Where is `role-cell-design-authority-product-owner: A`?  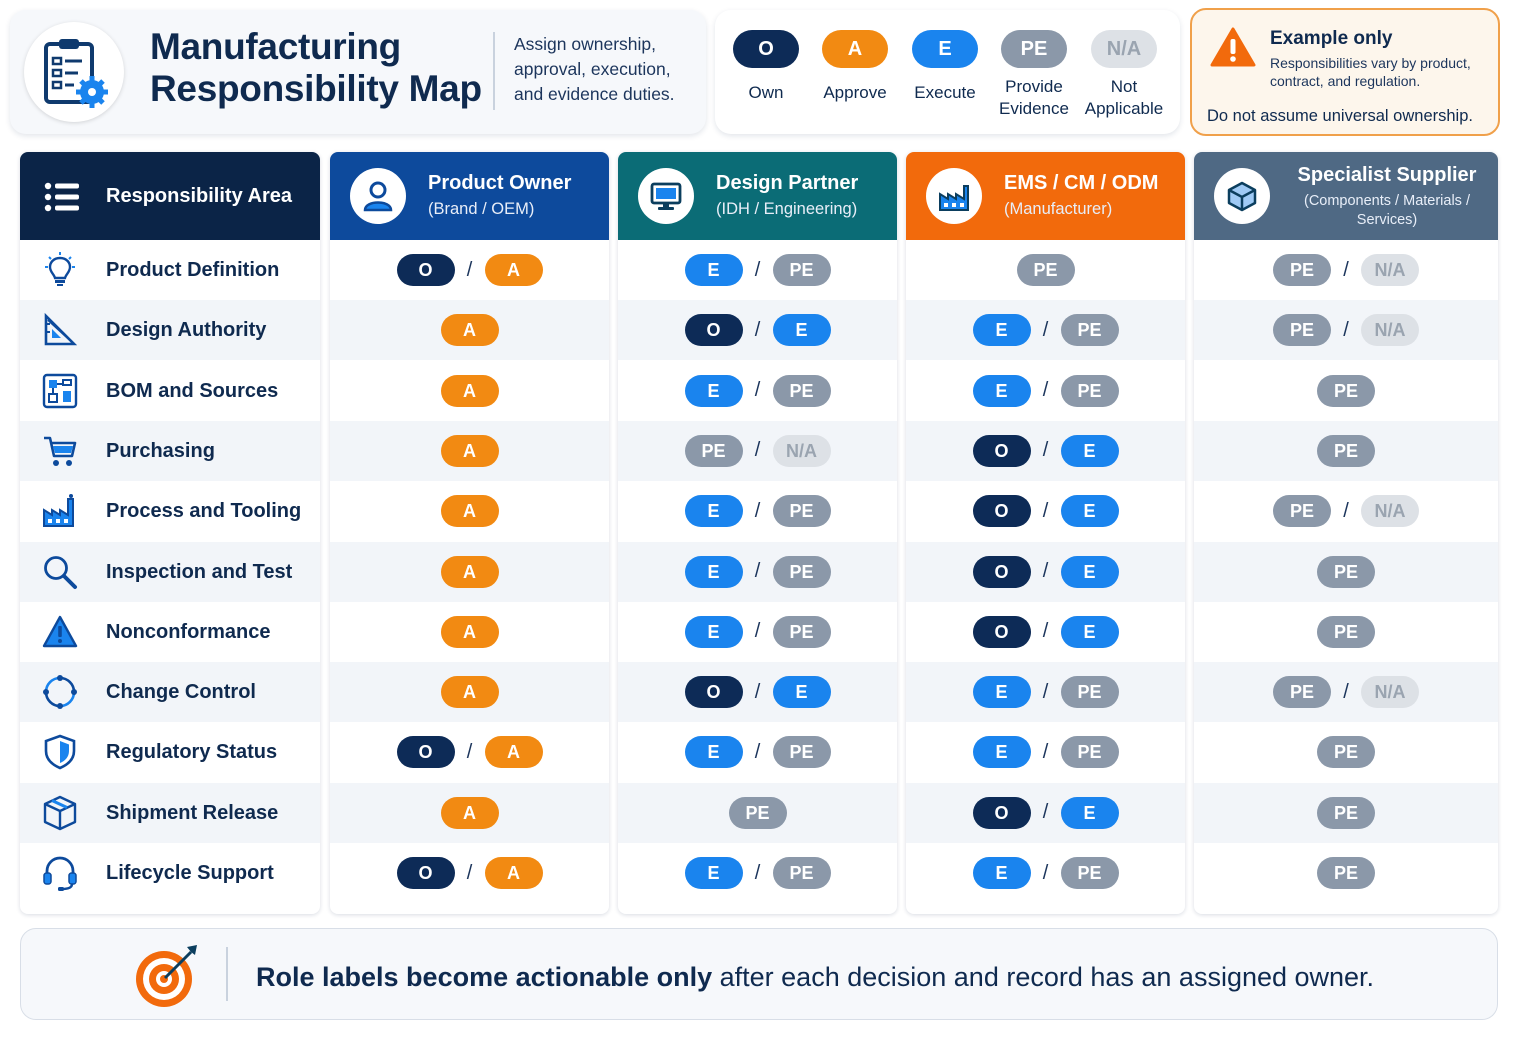
role-cell-design-authority-product-owner: A is located at coordinates (469, 330).